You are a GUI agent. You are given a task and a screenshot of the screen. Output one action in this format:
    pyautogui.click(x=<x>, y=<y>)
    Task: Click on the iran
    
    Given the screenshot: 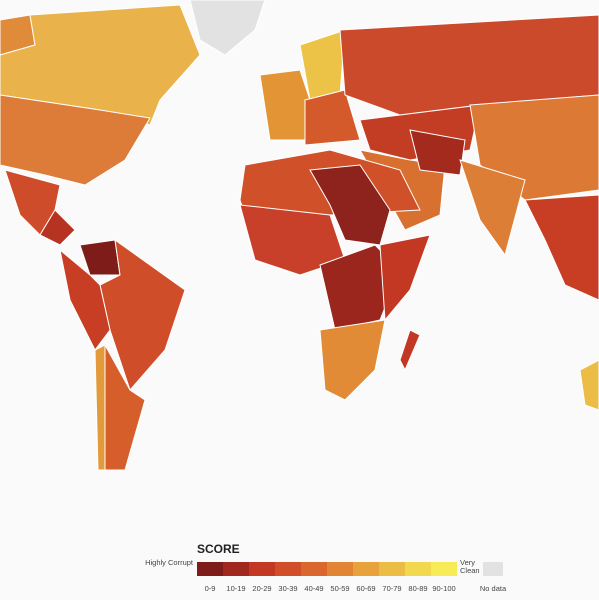 What is the action you would take?
    pyautogui.click(x=437, y=152)
    